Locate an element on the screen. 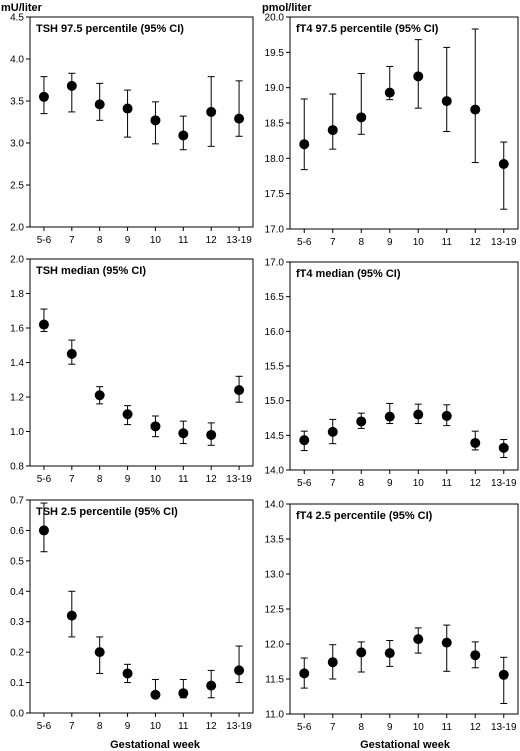  y-tick-label: 13.0 is located at coordinates (275, 575).